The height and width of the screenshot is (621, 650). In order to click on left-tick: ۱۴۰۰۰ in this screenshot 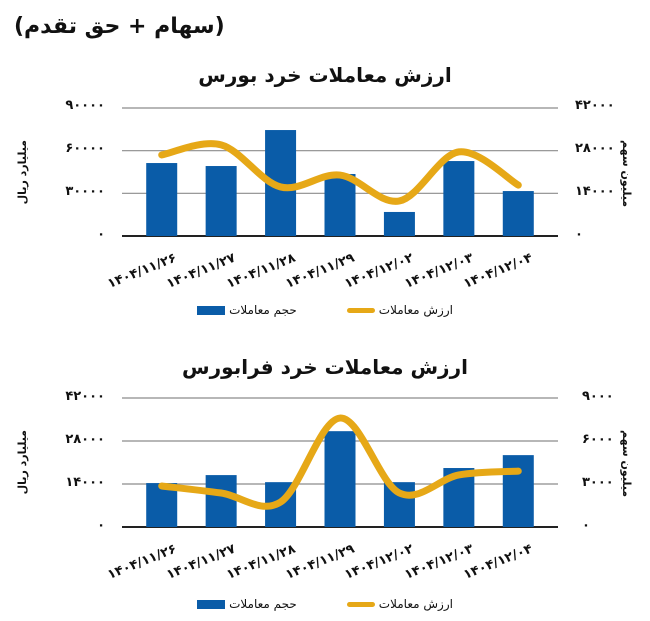, I will do `click(85, 482)`.